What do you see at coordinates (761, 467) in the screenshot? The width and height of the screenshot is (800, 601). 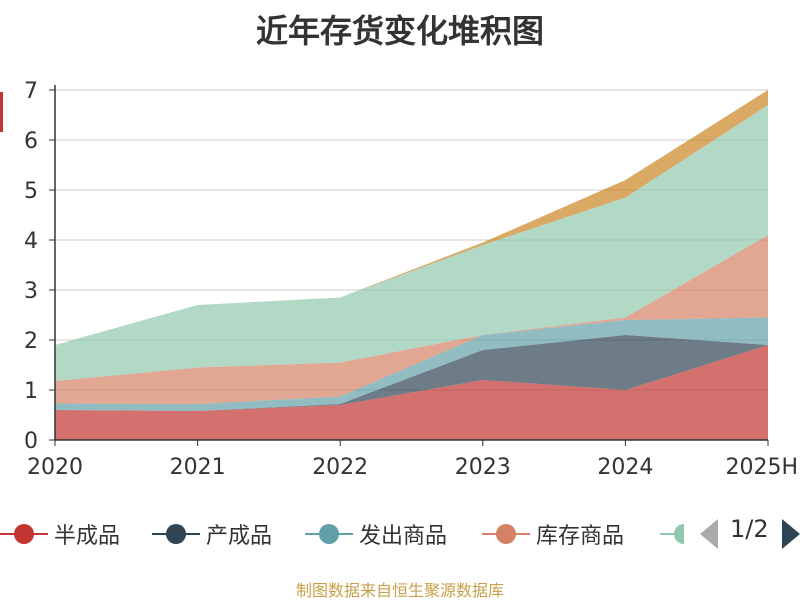 I see `x-tick-label: 2025H` at bounding box center [761, 467].